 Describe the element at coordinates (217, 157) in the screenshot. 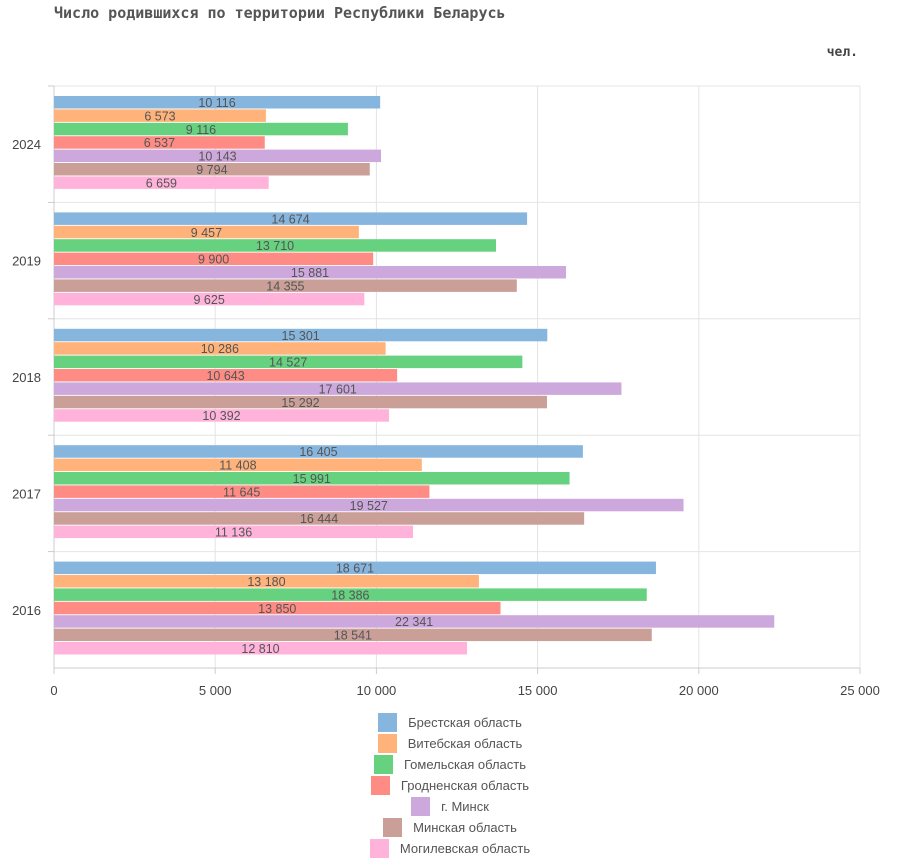

I see `data-label: 10 143` at that location.